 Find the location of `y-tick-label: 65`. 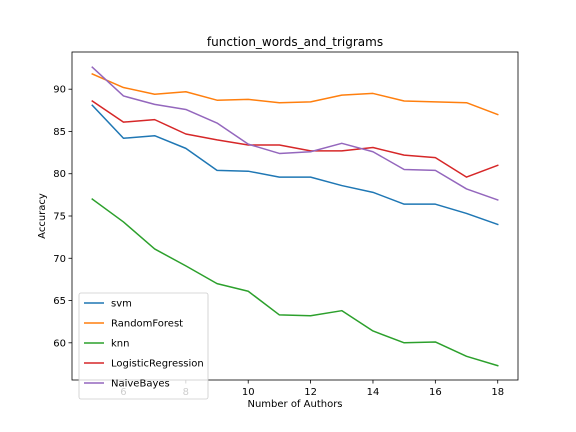

y-tick-label: 65 is located at coordinates (59, 301).